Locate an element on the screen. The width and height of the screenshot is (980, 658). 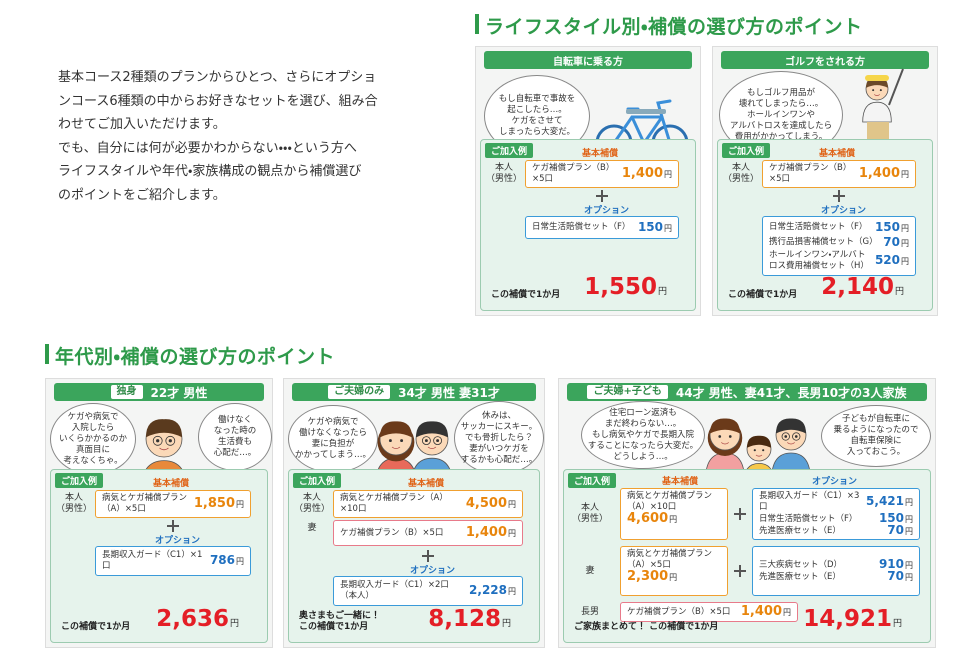
option-name: 三大疾病セット（D） is located at coordinates (801, 564).